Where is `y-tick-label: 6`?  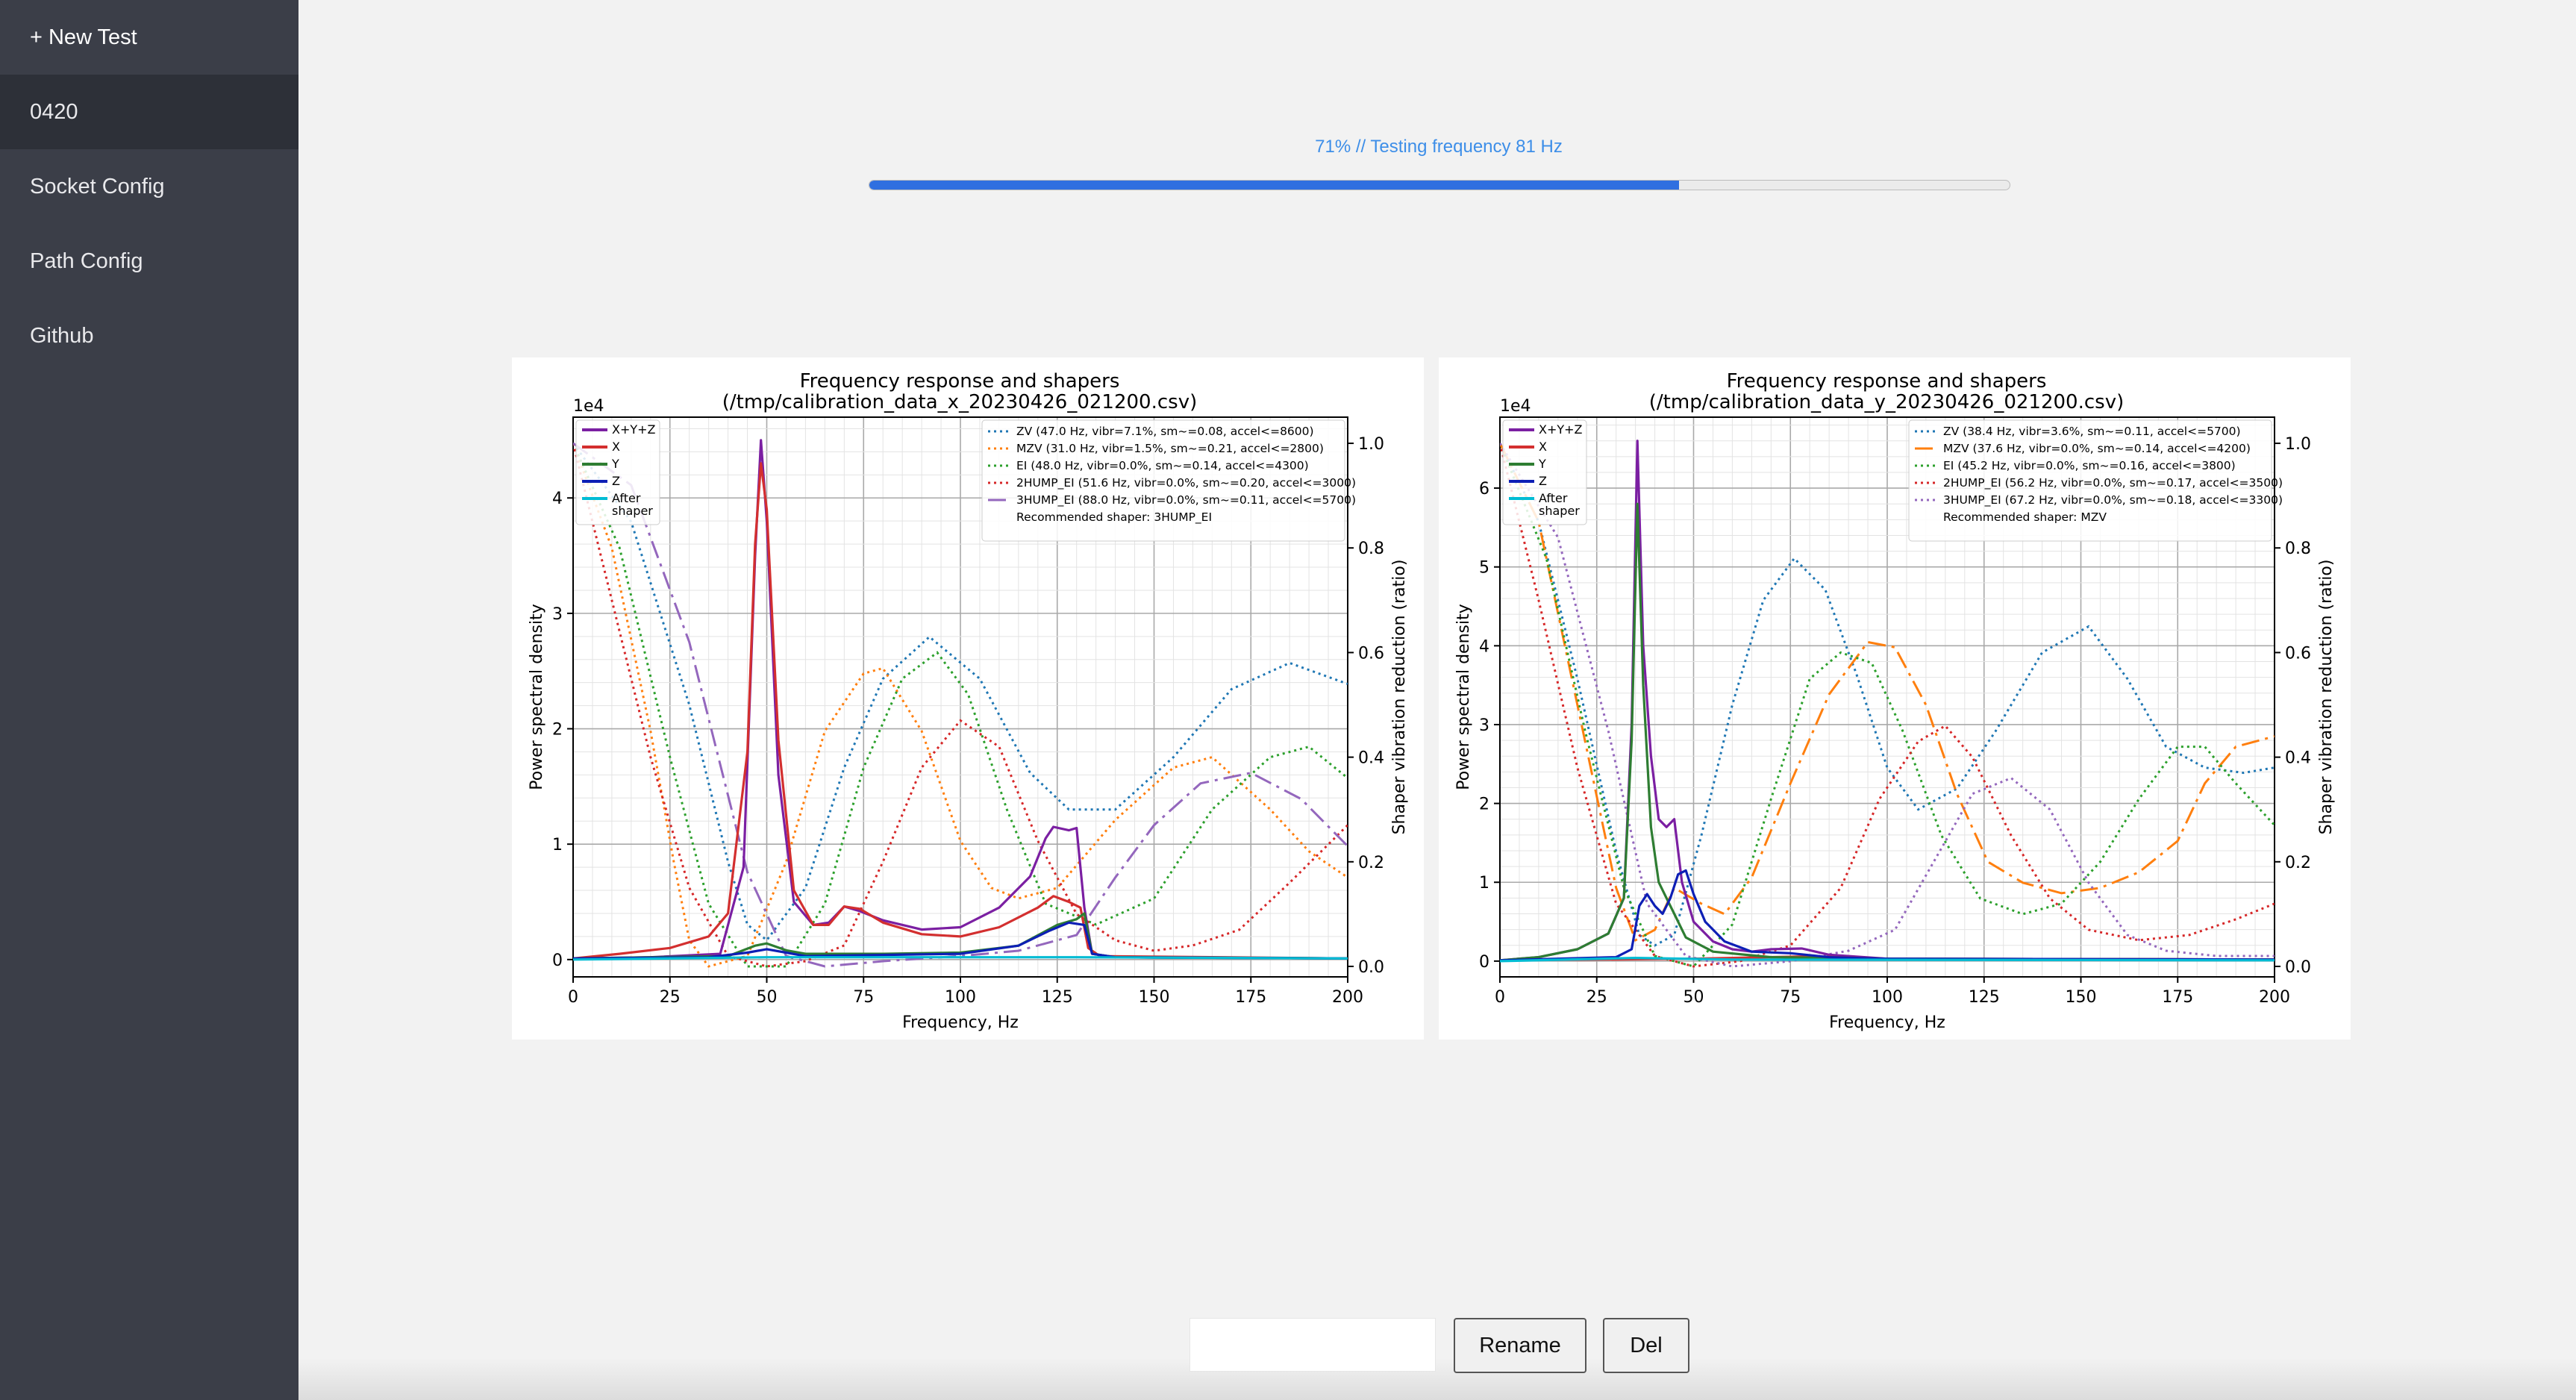 y-tick-label: 6 is located at coordinates (1484, 490).